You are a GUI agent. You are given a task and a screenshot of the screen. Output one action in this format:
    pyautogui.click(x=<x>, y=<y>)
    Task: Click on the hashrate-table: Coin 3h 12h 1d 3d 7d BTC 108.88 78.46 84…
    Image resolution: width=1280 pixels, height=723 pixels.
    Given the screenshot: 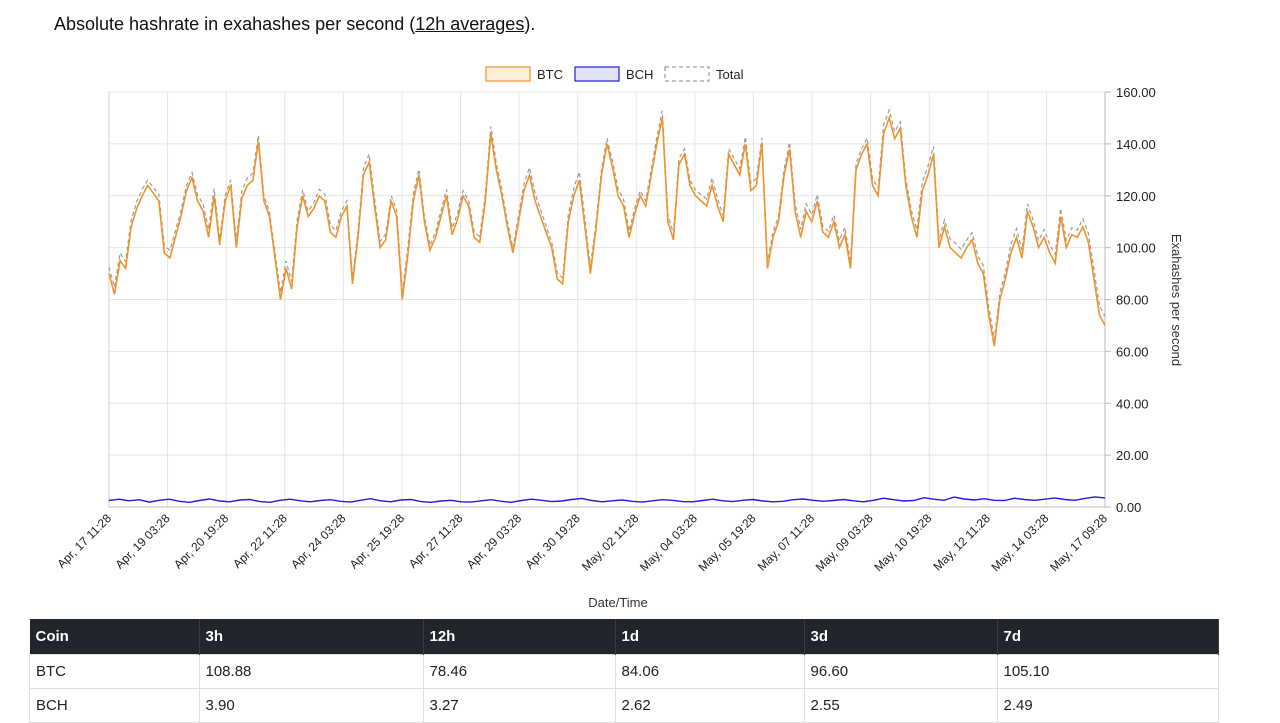 What is the action you would take?
    pyautogui.click(x=624, y=671)
    